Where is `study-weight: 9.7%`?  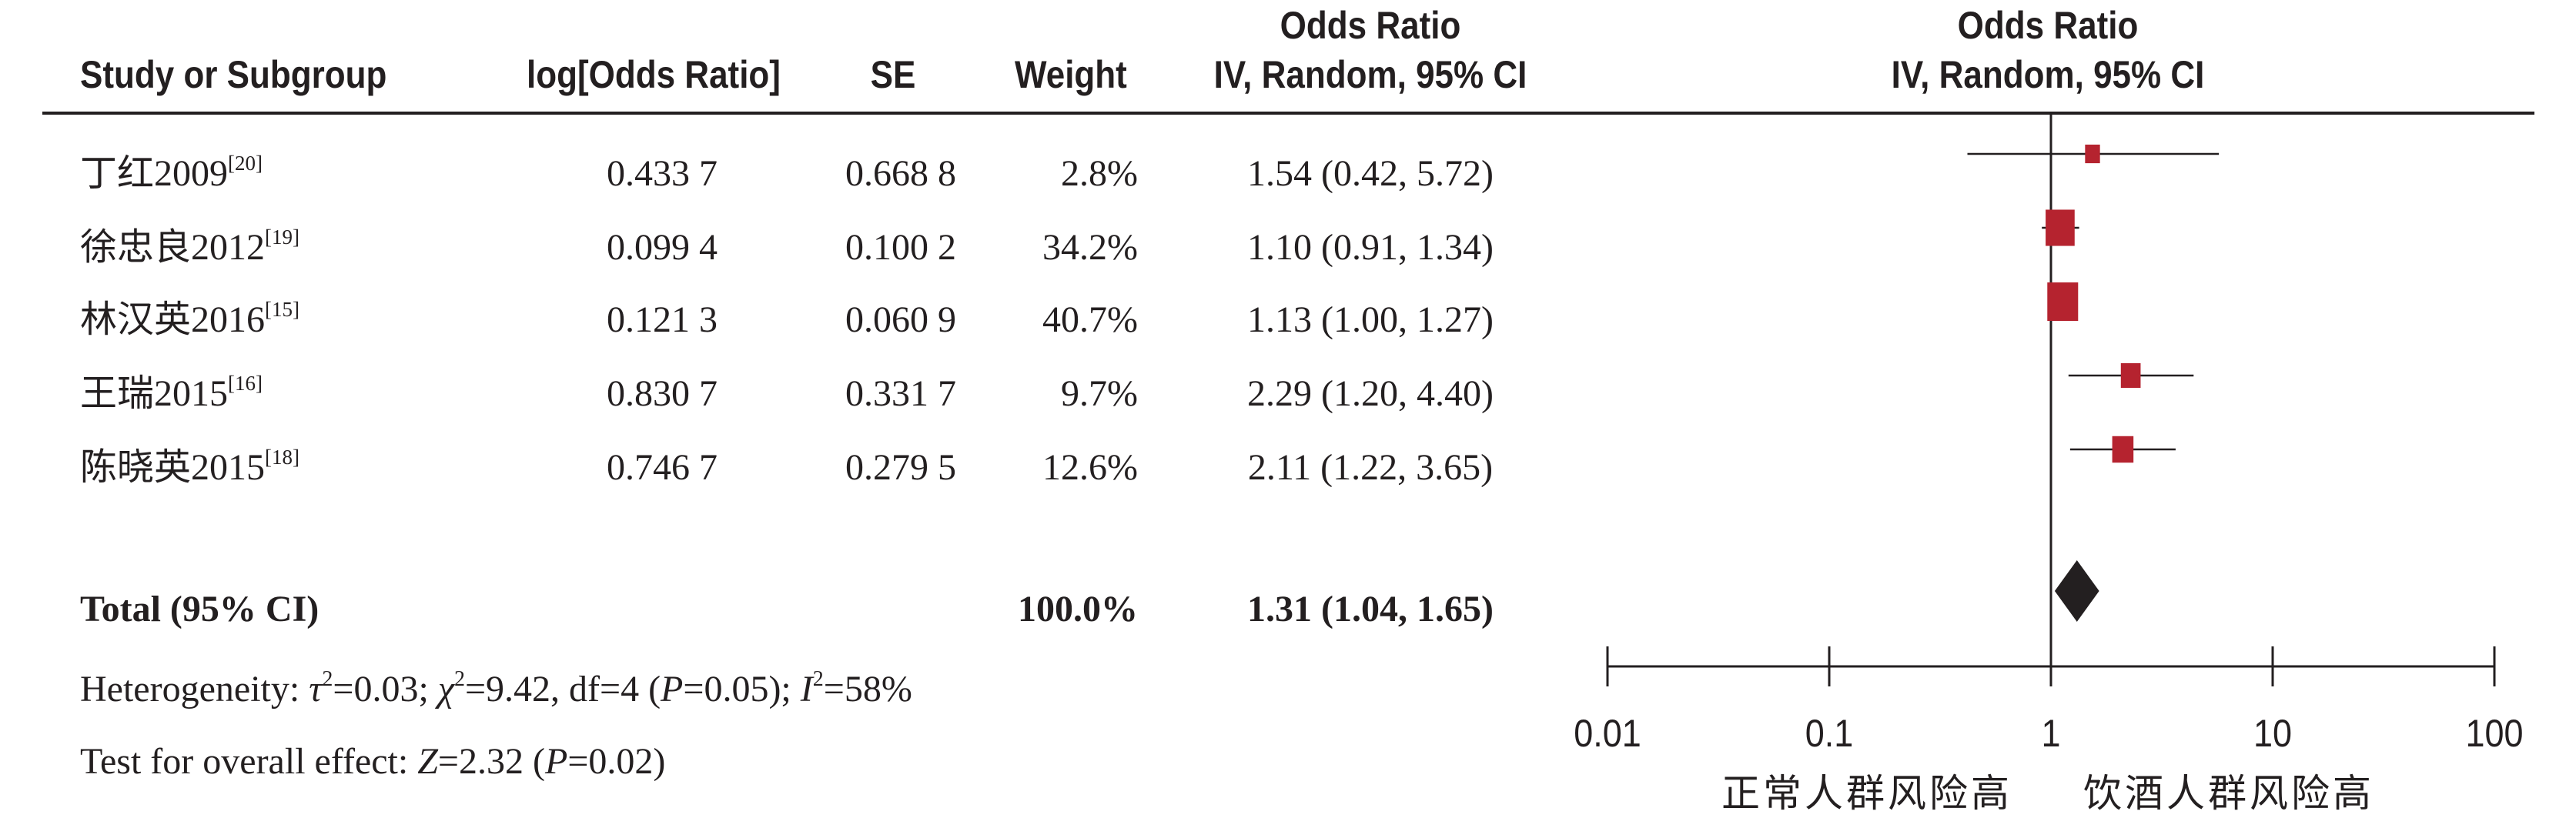
study-weight: 9.7% is located at coordinates (1100, 393).